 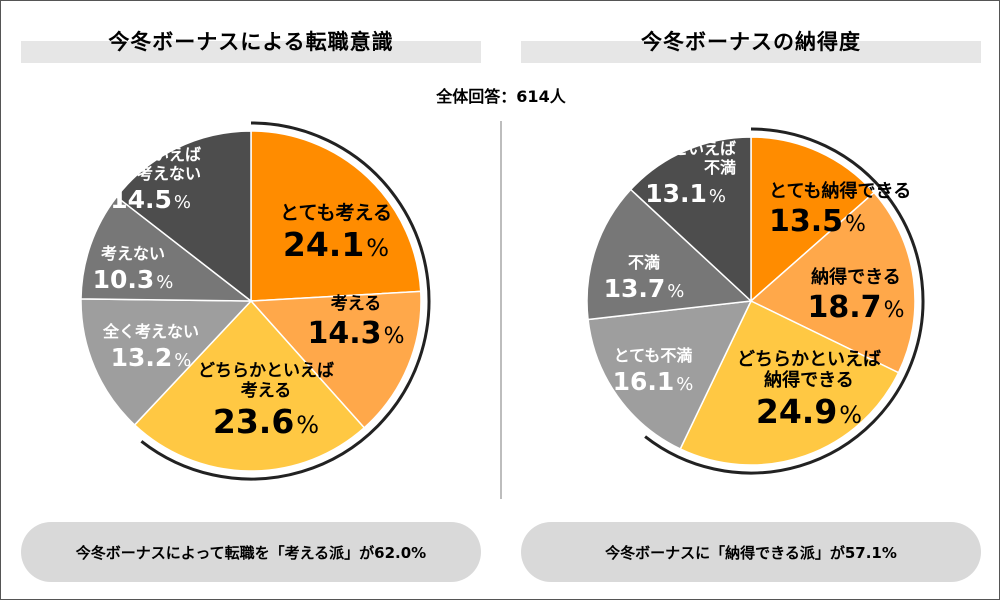 I want to click on left-slice-label-2: どちらかといえば, so click(x=266, y=371).